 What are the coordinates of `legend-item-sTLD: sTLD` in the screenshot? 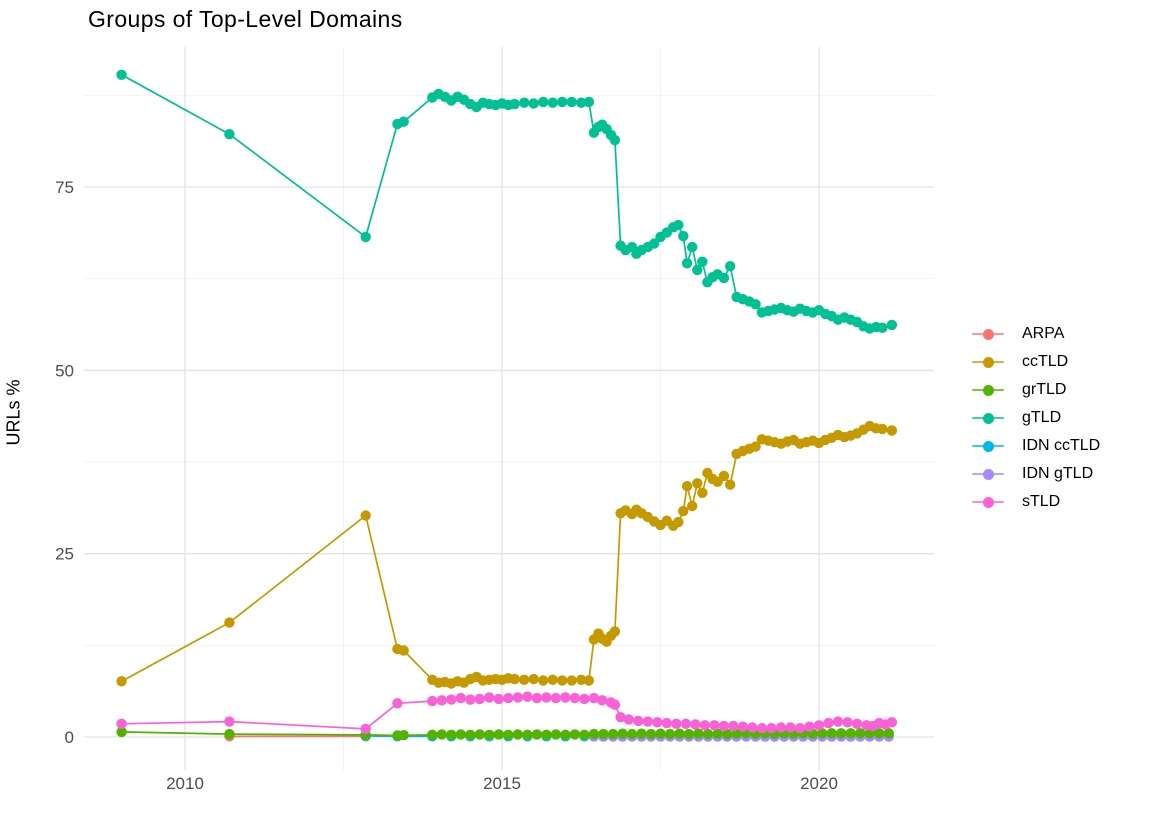 It's located at (1036, 502).